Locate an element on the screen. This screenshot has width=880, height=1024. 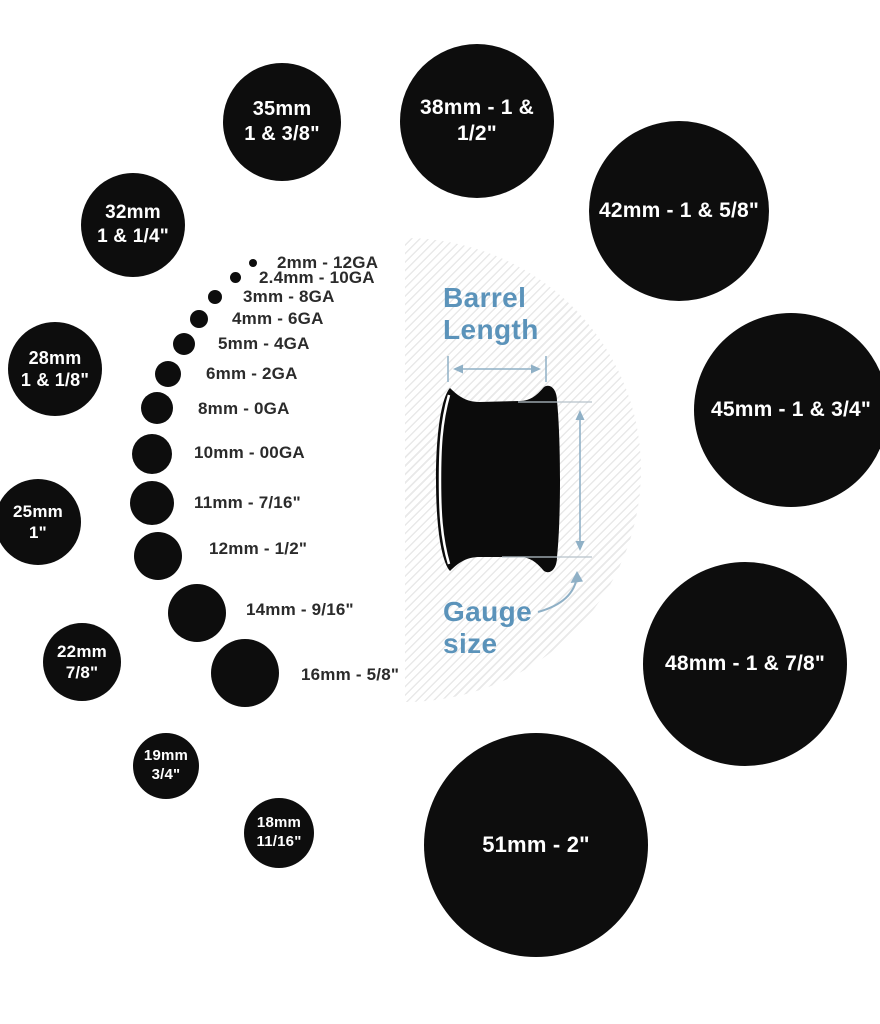
plug-circle-38mm: 38mm - 1 & 1/2" is located at coordinates (477, 121).